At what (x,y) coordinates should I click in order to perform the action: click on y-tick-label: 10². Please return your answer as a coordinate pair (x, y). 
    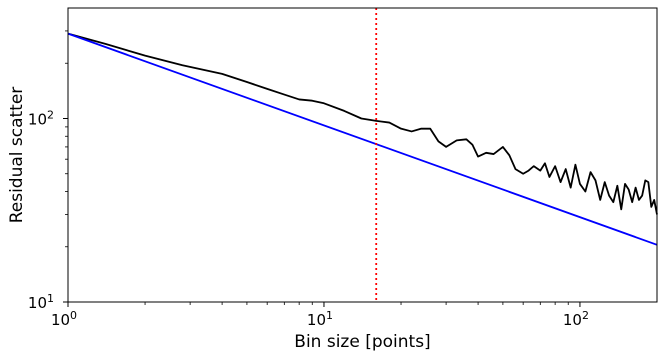
    Looking at the image, I should click on (41, 118).